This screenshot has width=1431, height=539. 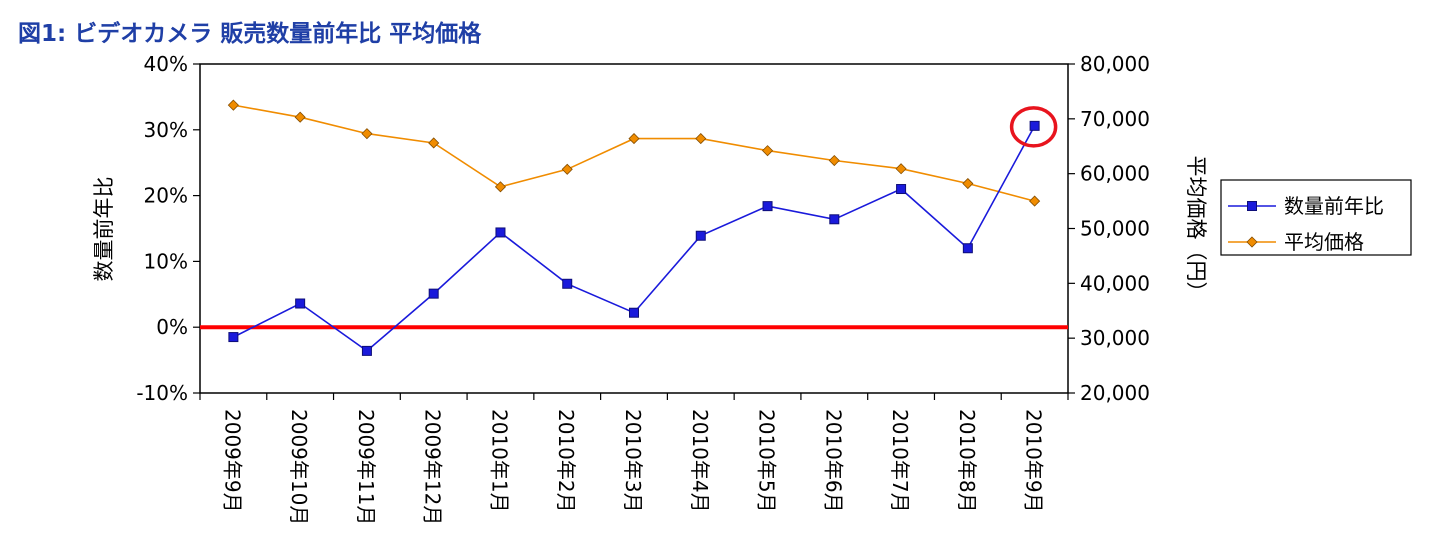 I want to click on x-tick-label: 2010年8月, so click(x=967, y=461).